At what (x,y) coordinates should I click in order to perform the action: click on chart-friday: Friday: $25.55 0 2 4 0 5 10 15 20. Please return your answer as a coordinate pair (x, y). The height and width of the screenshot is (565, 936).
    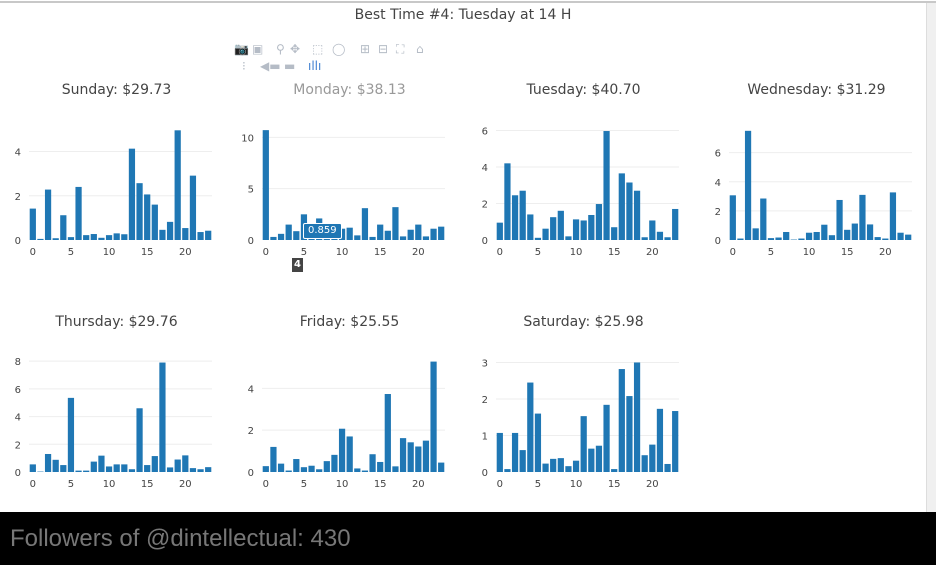
    Looking at the image, I should click on (349, 407).